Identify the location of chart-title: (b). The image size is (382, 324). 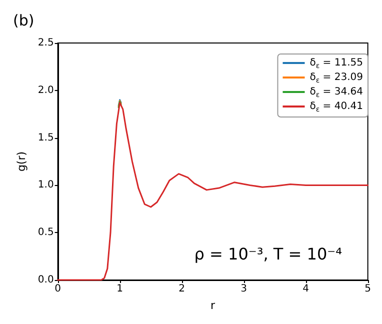
(23, 21).